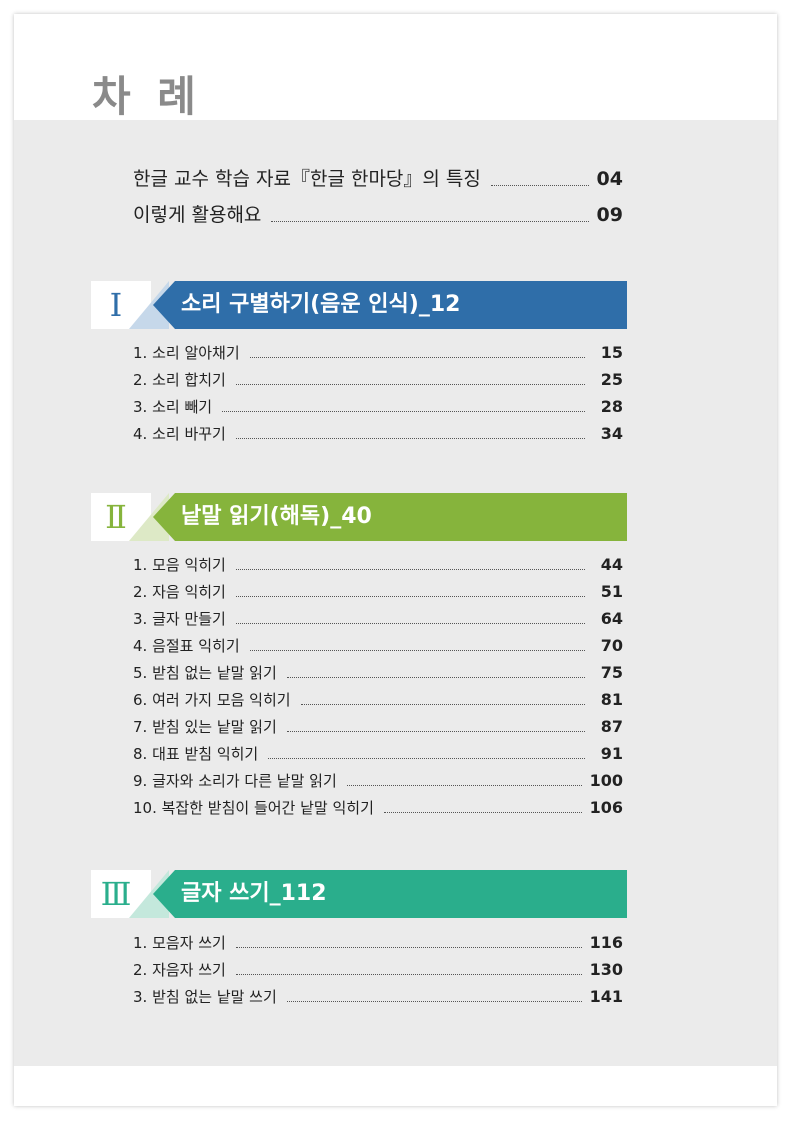 The width and height of the screenshot is (793, 1122). What do you see at coordinates (611, 618) in the screenshot?
I see `toc-page-number: 64` at bounding box center [611, 618].